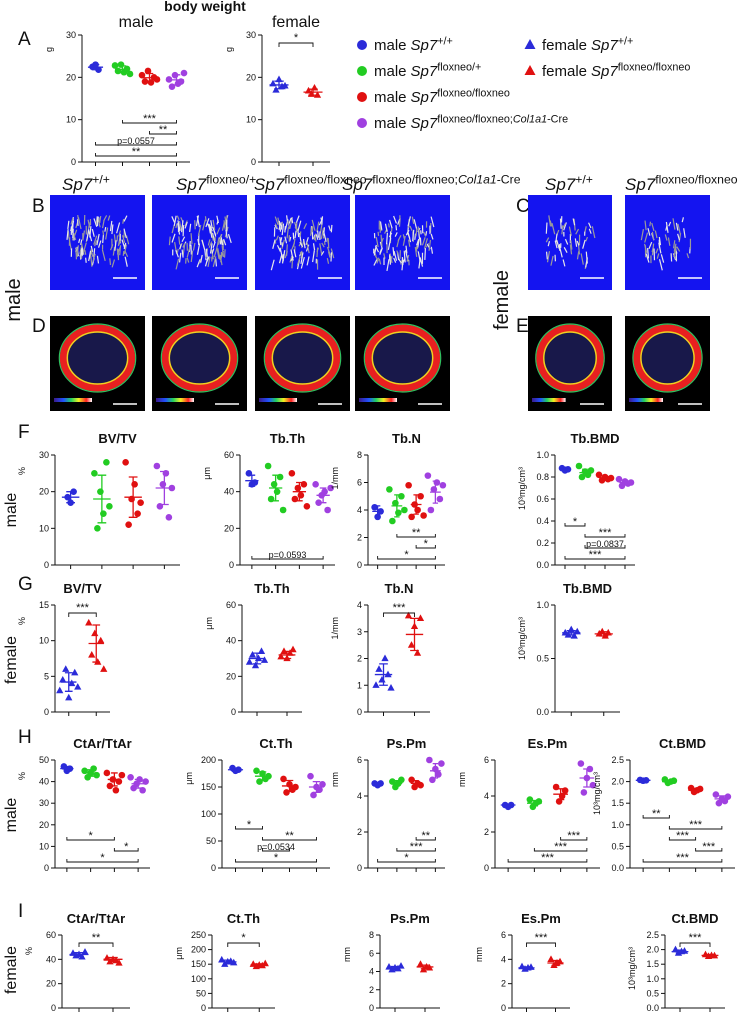 The image size is (740, 1019). What do you see at coordinates (325, 180) in the screenshot?
I see `text-segment: floxneo/floxneo` at bounding box center [325, 180].